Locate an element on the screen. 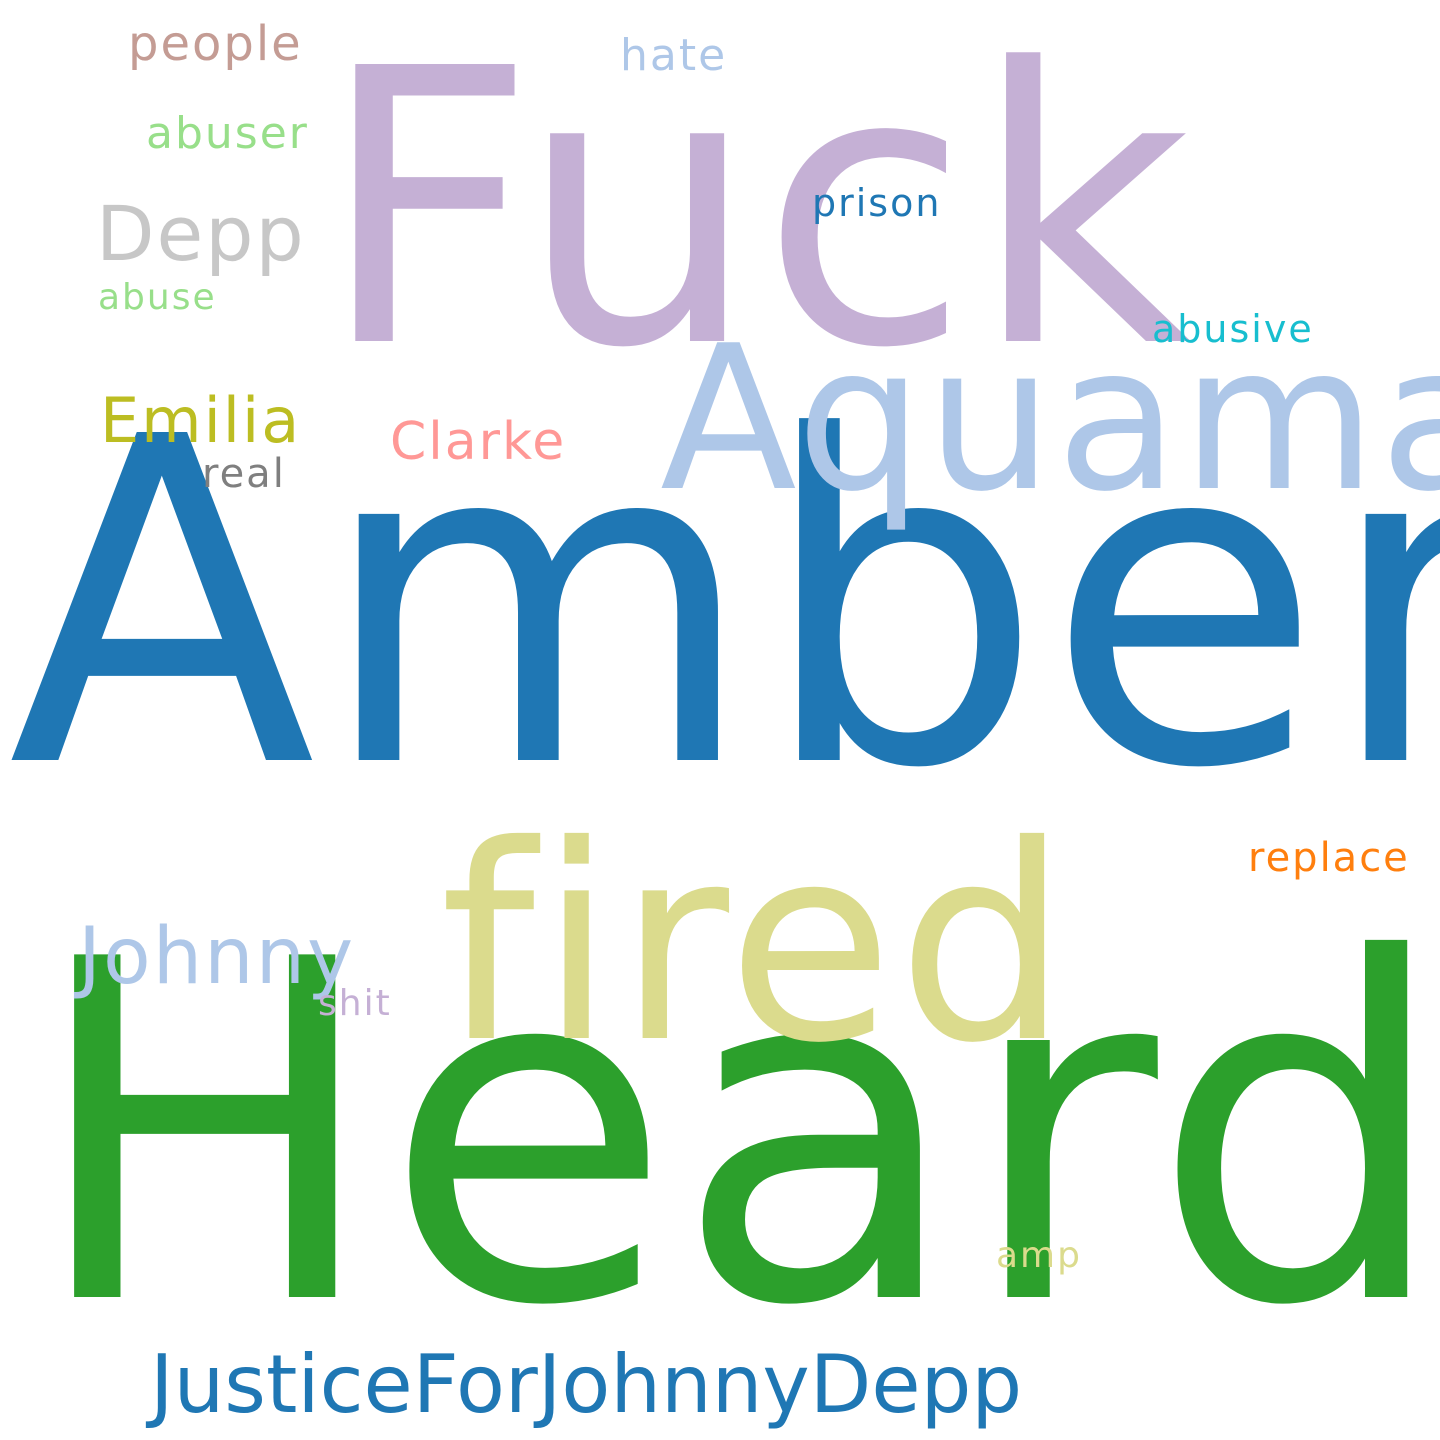 Image resolution: width=1440 pixels, height=1440 pixels. word-justicefor-johnny-depp: JusticeForJohnnyDepp is located at coordinates (586, 1384).